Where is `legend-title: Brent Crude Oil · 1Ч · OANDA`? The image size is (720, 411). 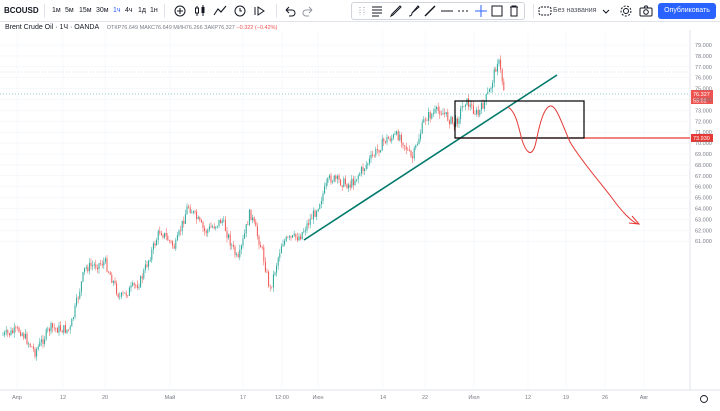 legend-title: Brent Crude Oil · 1Ч · OANDA is located at coordinates (52, 27).